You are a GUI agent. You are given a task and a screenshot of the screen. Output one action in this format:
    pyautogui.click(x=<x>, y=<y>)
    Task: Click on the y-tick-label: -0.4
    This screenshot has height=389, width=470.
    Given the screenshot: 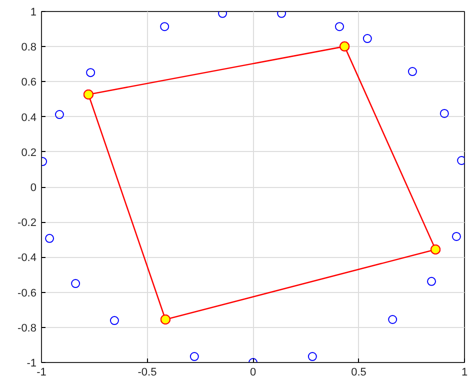 What is the action you would take?
    pyautogui.click(x=27, y=258)
    